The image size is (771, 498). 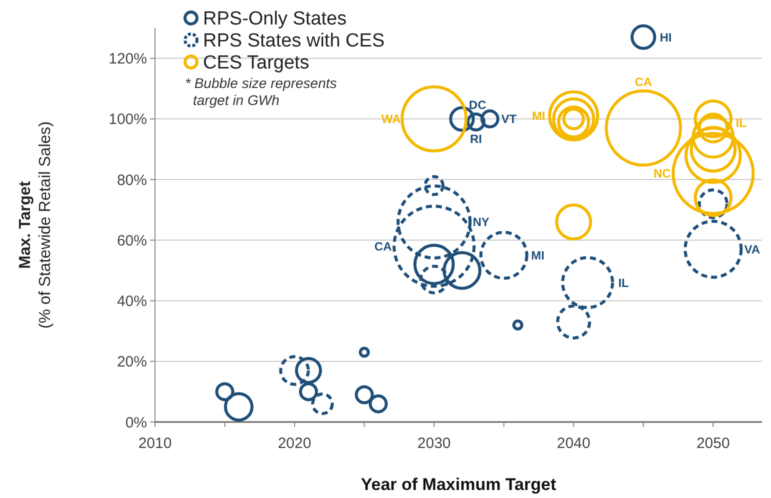 I want to click on data-label: HI, so click(x=666, y=37).